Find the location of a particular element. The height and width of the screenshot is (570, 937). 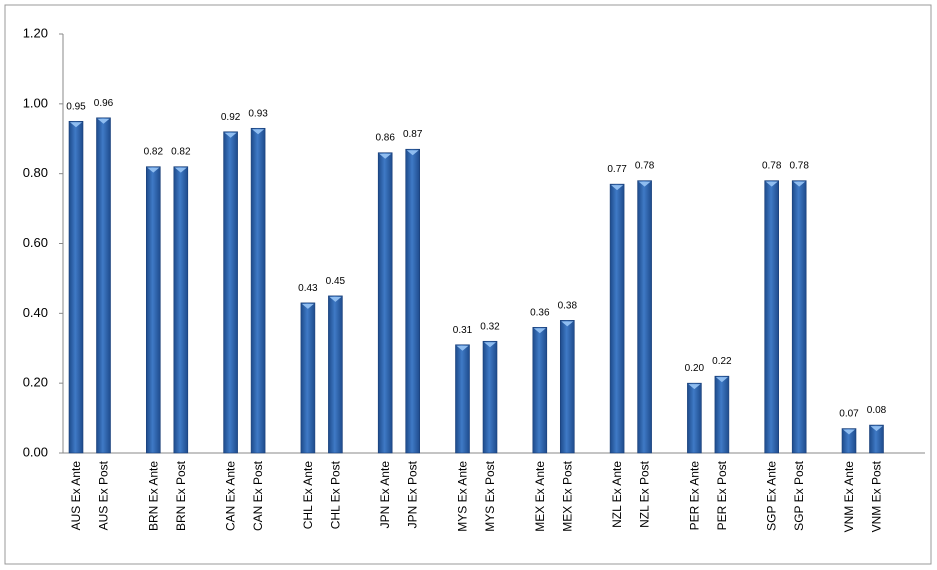

x-tick-label: BRN Ex Ante is located at coordinates (153, 496).